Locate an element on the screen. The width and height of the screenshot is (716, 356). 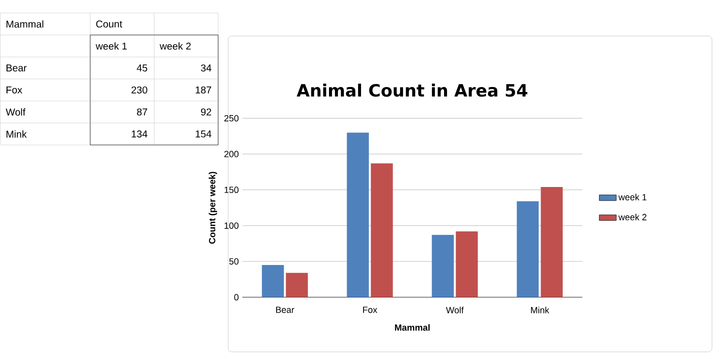
data-label: 45 is located at coordinates (142, 68).